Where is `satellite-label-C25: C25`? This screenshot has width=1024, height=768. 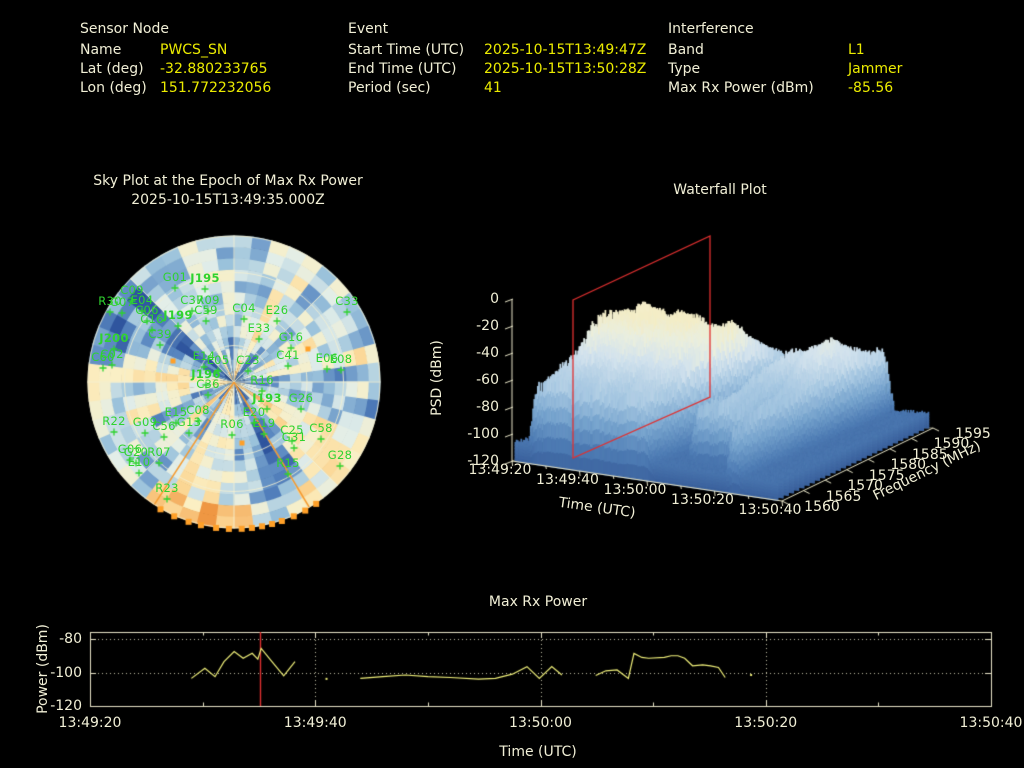 satellite-label-C25: C25 is located at coordinates (292, 430).